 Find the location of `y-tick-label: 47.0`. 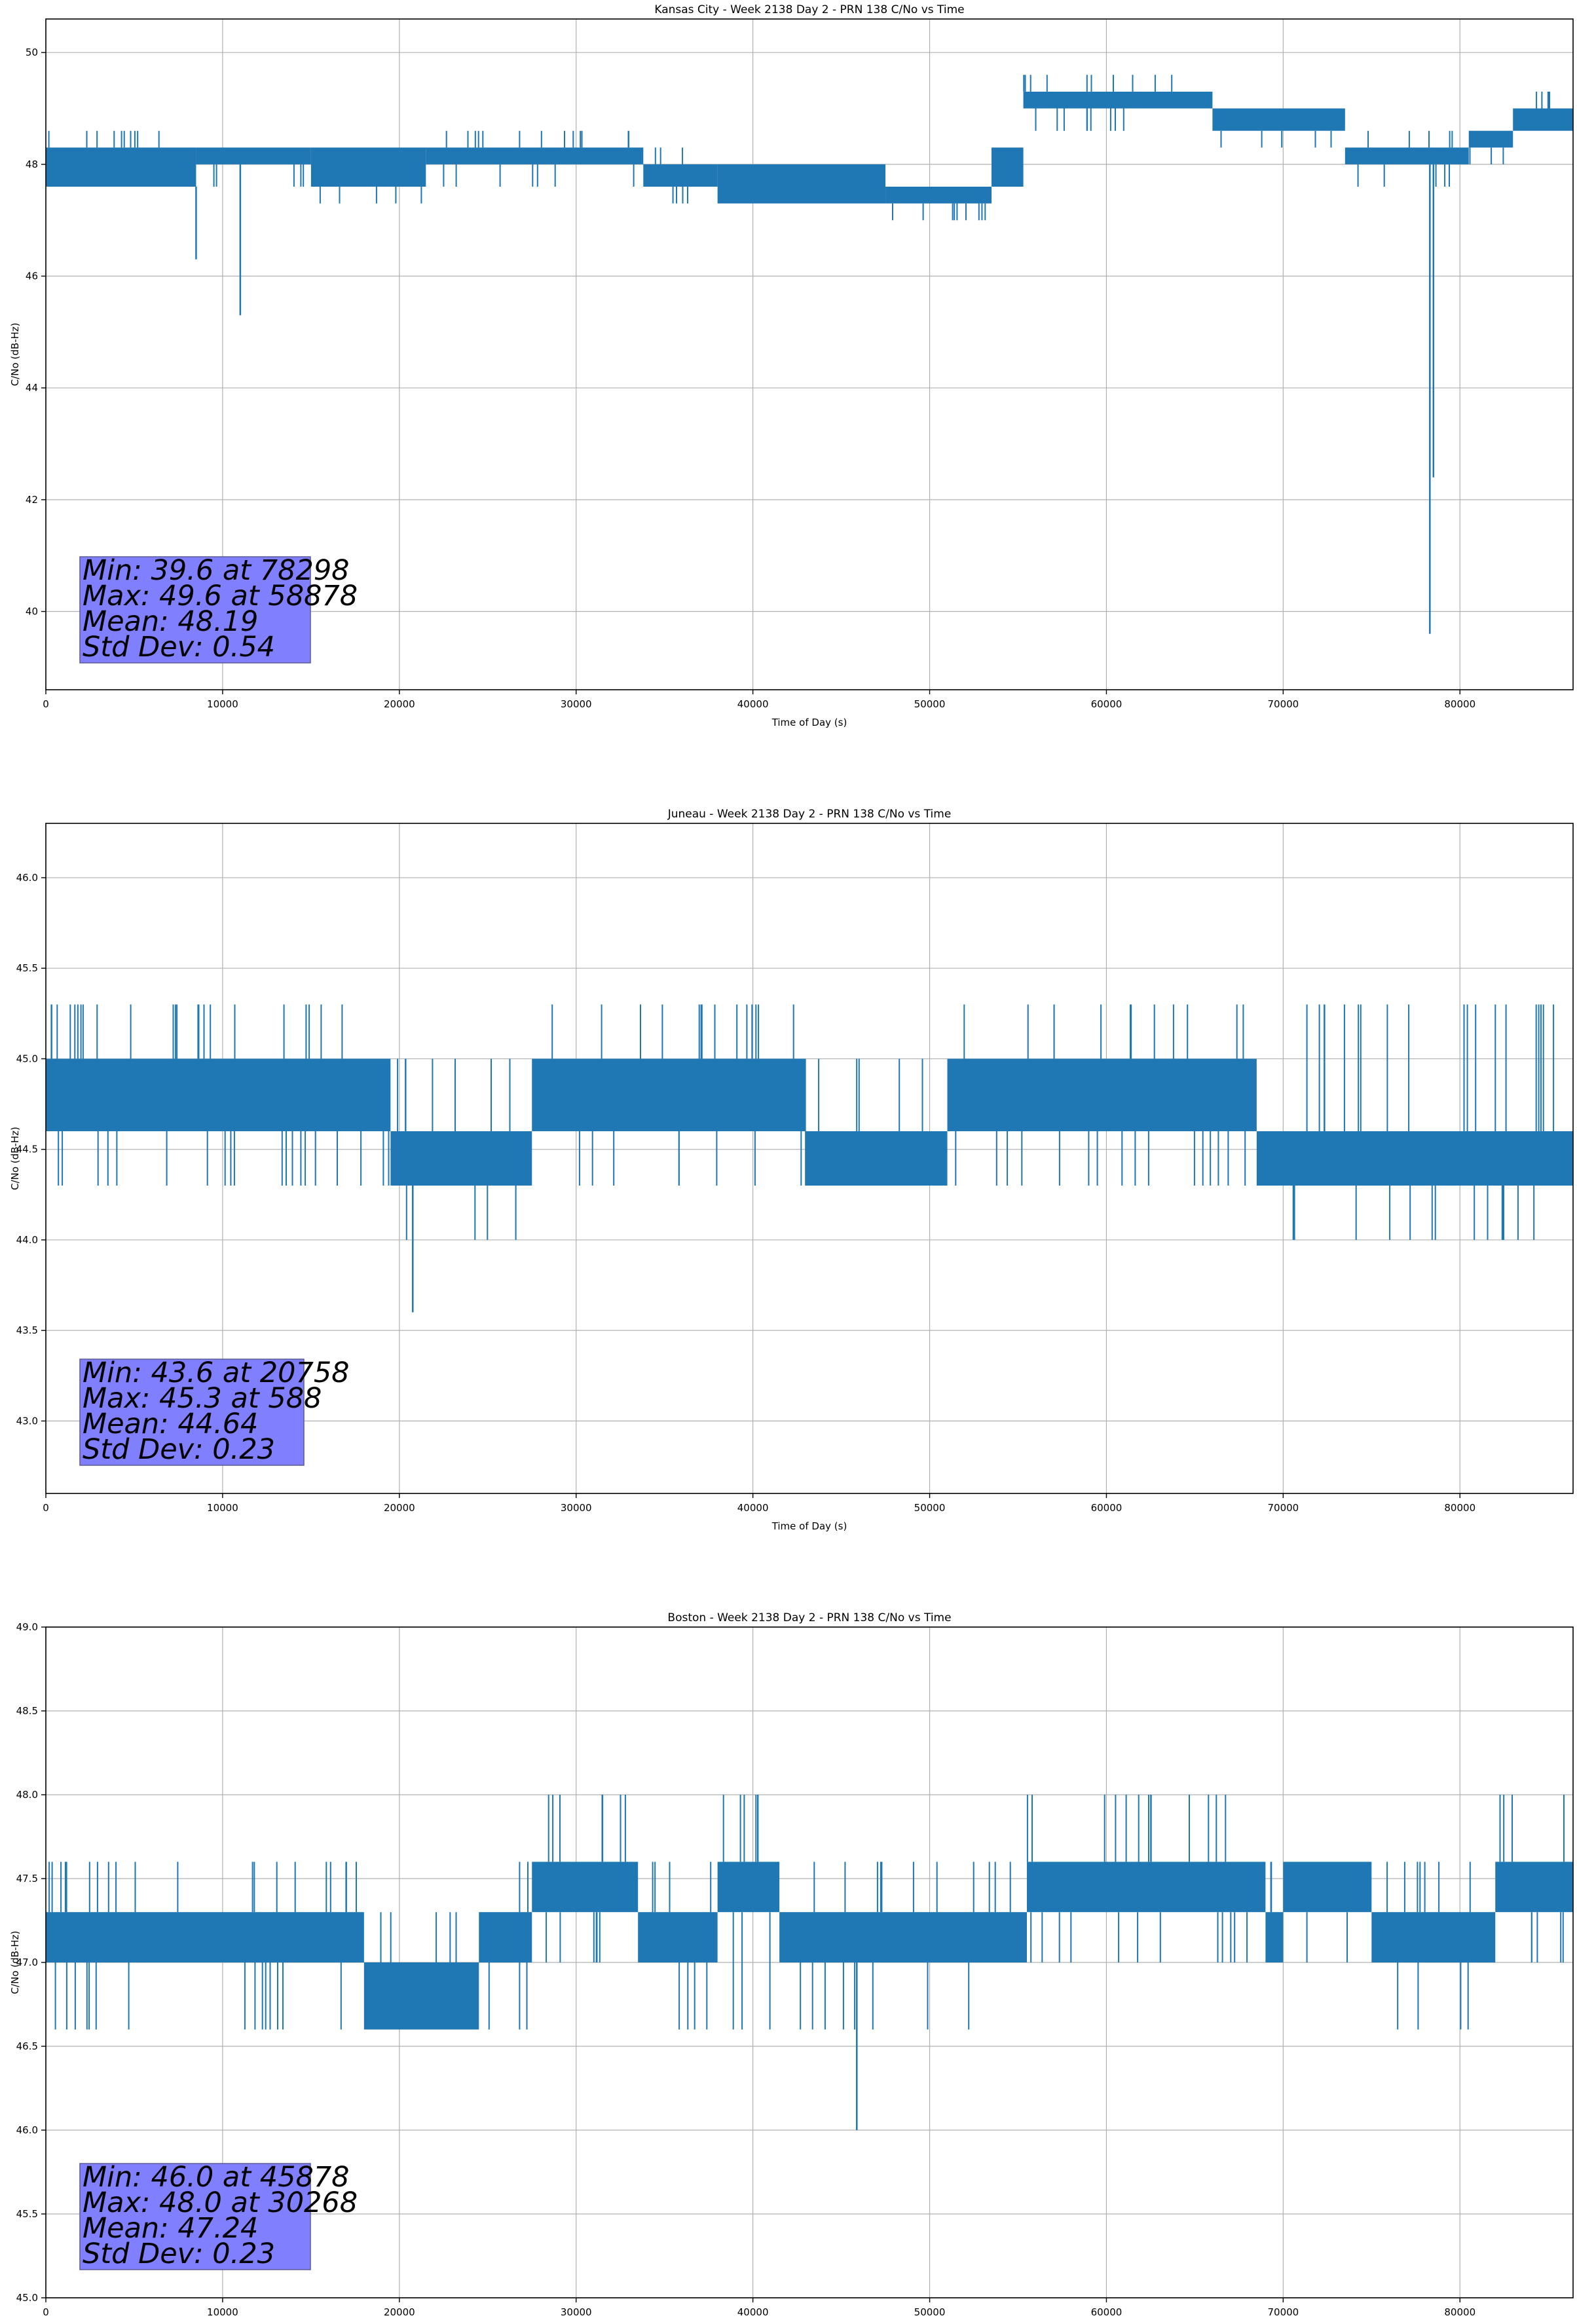

y-tick-label: 47.0 is located at coordinates (27, 1962).